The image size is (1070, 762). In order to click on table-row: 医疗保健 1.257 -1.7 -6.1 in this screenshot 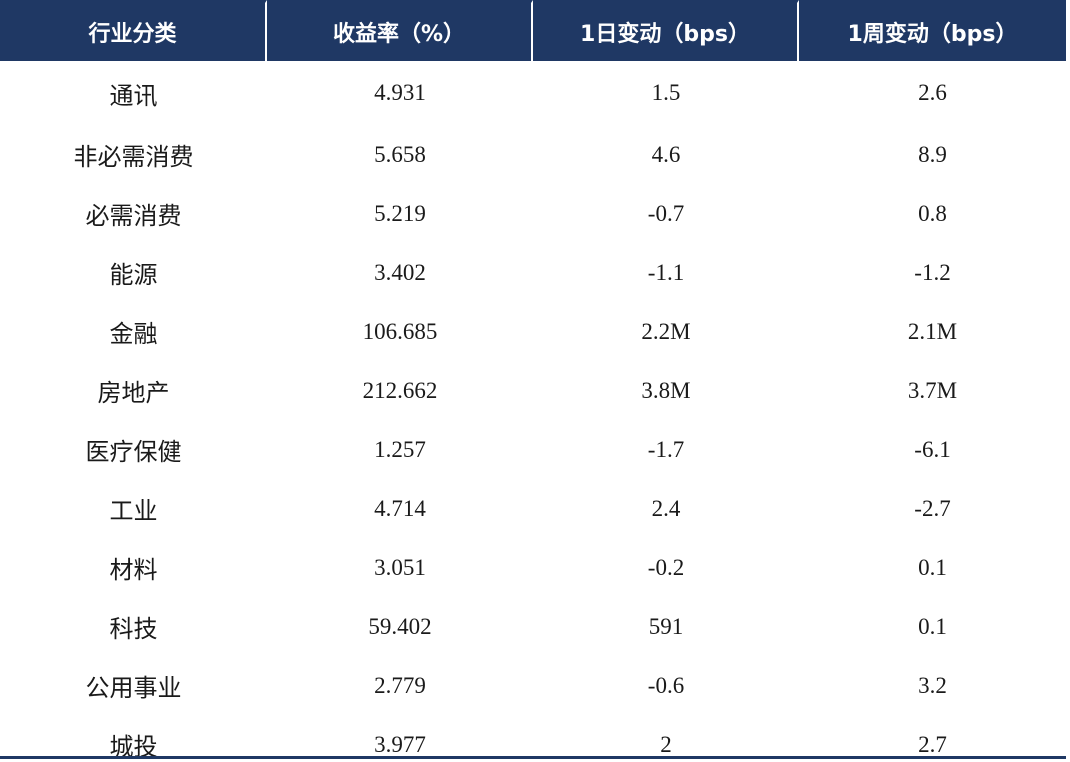, I will do `click(533, 449)`.